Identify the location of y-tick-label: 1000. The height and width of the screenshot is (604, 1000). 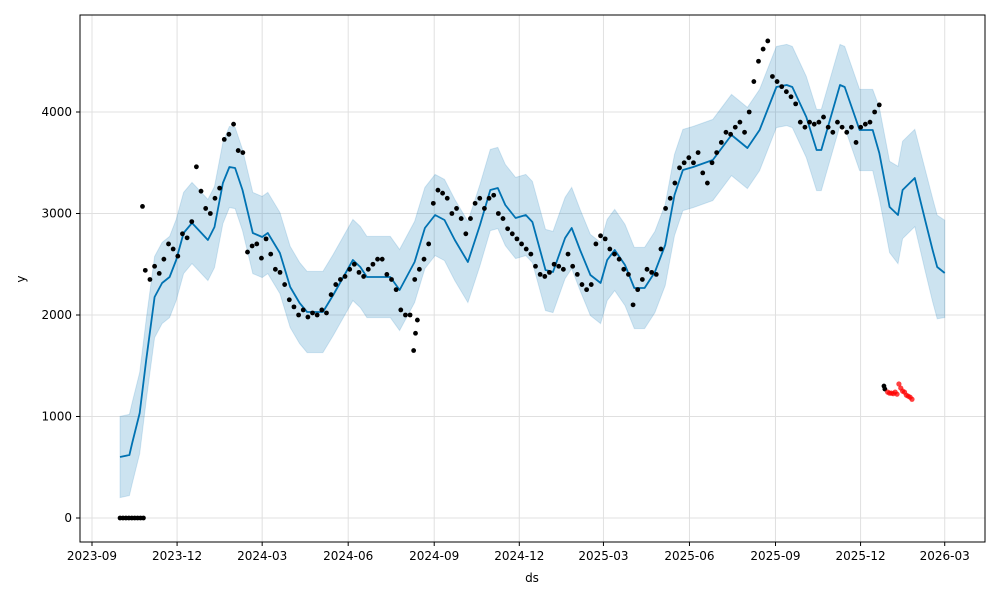
(56, 417).